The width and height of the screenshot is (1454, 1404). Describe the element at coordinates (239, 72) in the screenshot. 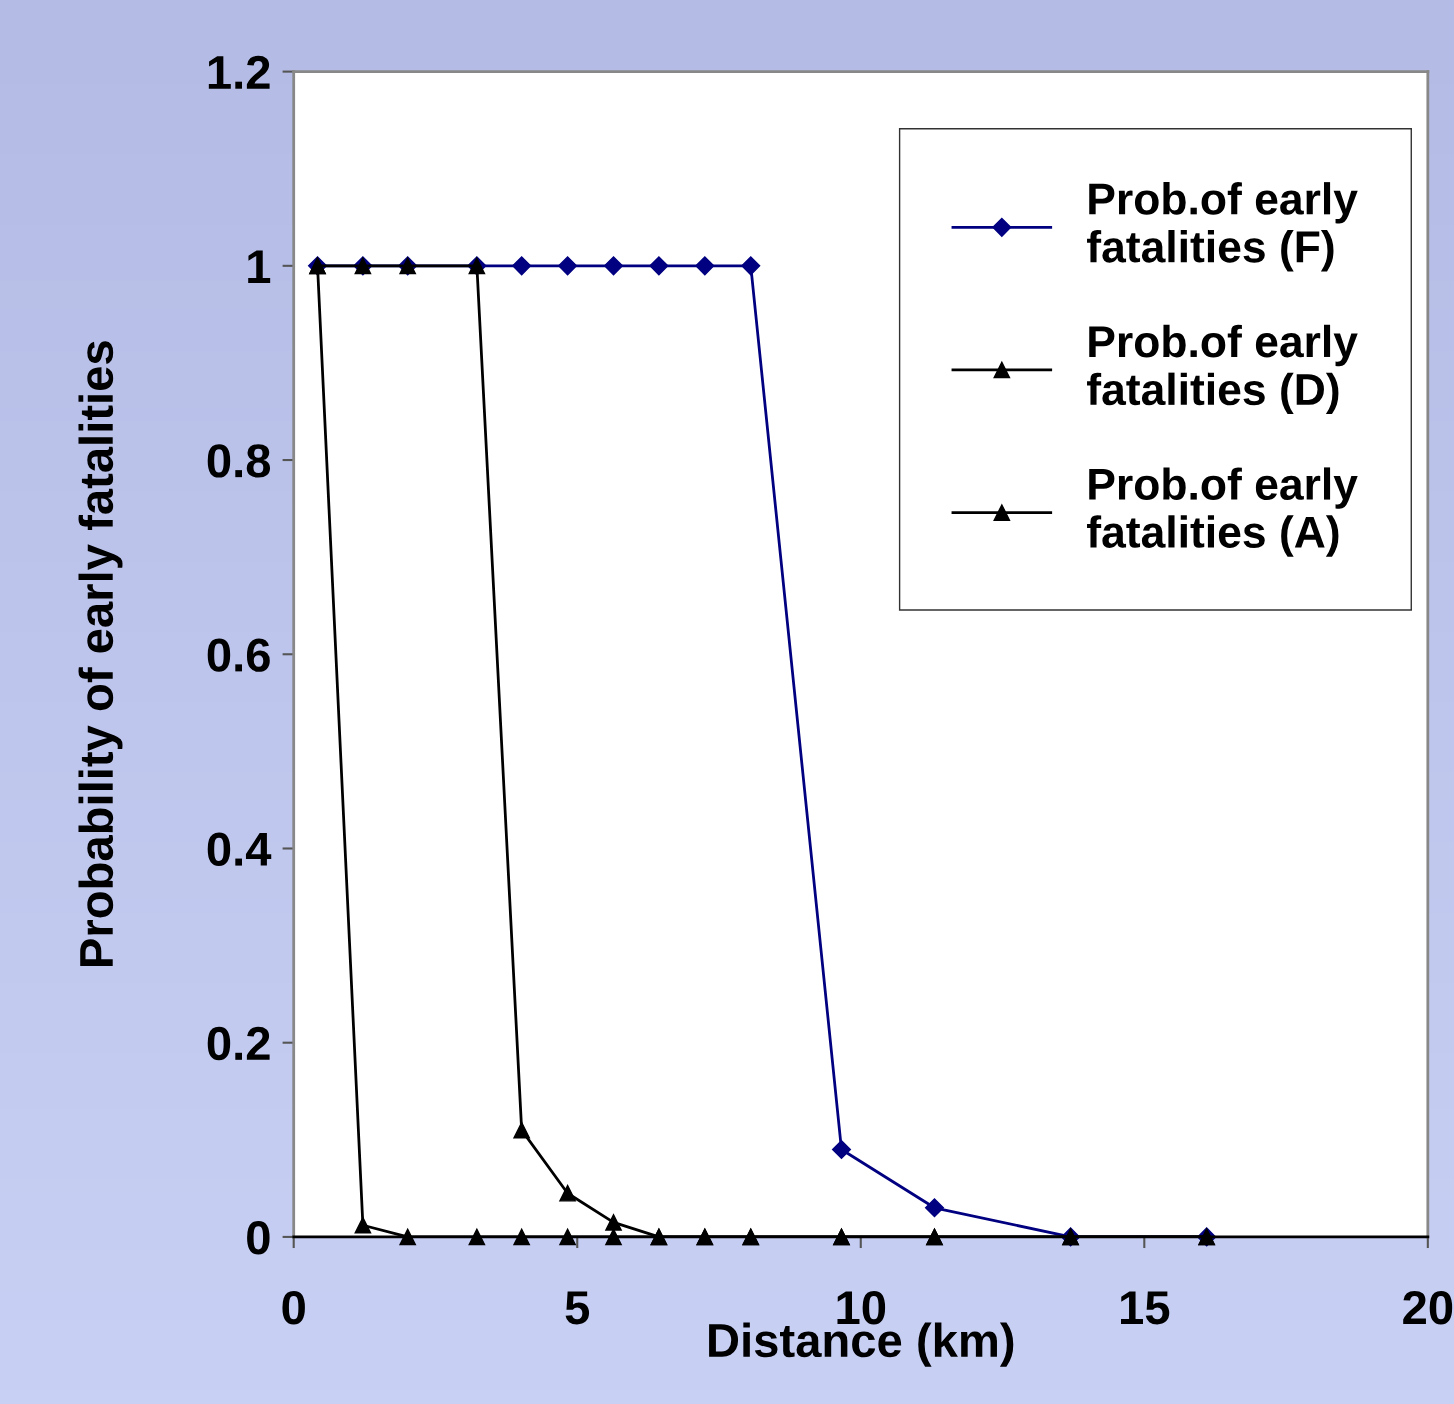

I see `y-tick-label: 1.2` at that location.